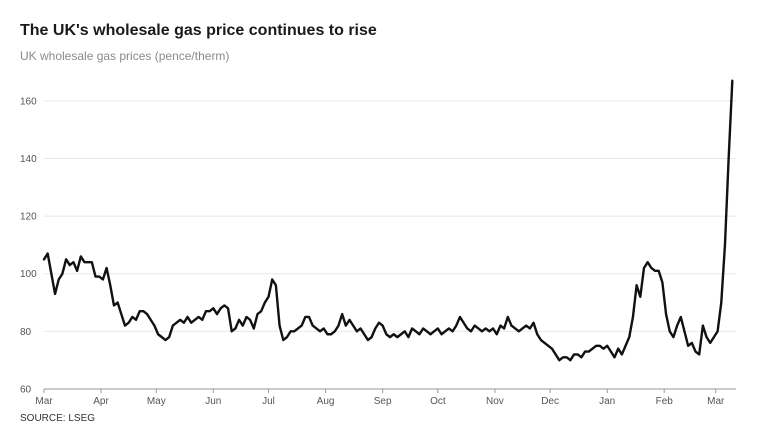 The height and width of the screenshot is (446, 768). Describe the element at coordinates (26, 332) in the screenshot. I see `y-tick-label: 80` at that location.